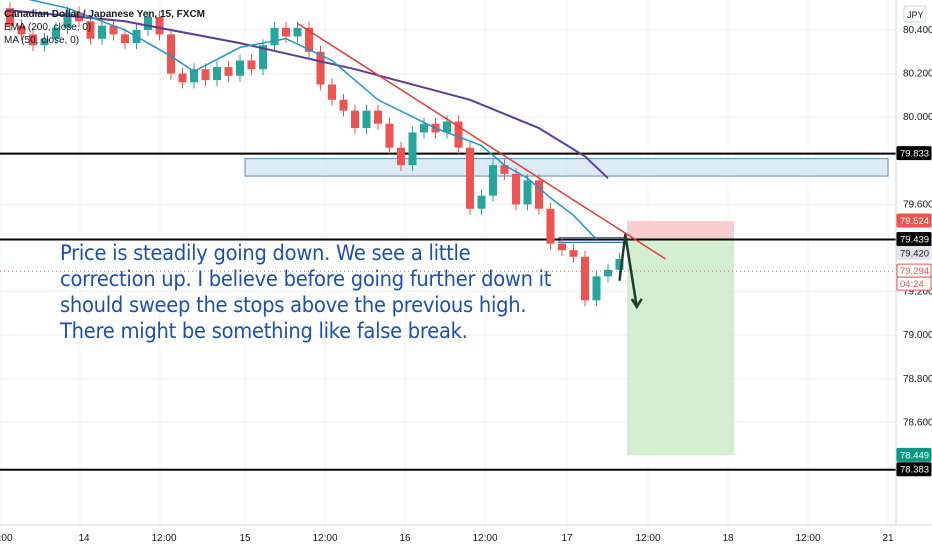 This screenshot has height=555, width=932. Describe the element at coordinates (917, 74) in the screenshot. I see `y-tick-label: 80.200` at that location.